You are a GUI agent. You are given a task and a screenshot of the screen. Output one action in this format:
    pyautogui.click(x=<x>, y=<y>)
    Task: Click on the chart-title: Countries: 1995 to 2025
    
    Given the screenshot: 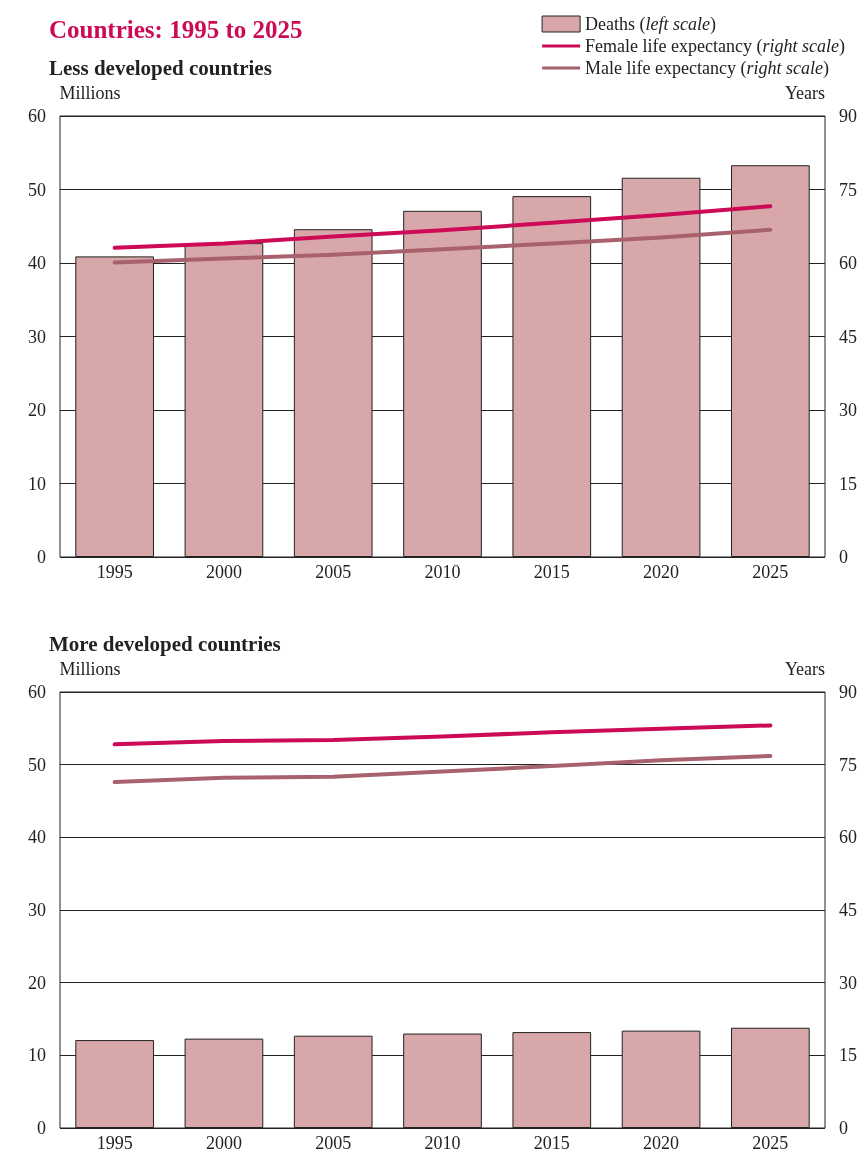 What is the action you would take?
    pyautogui.click(x=176, y=29)
    